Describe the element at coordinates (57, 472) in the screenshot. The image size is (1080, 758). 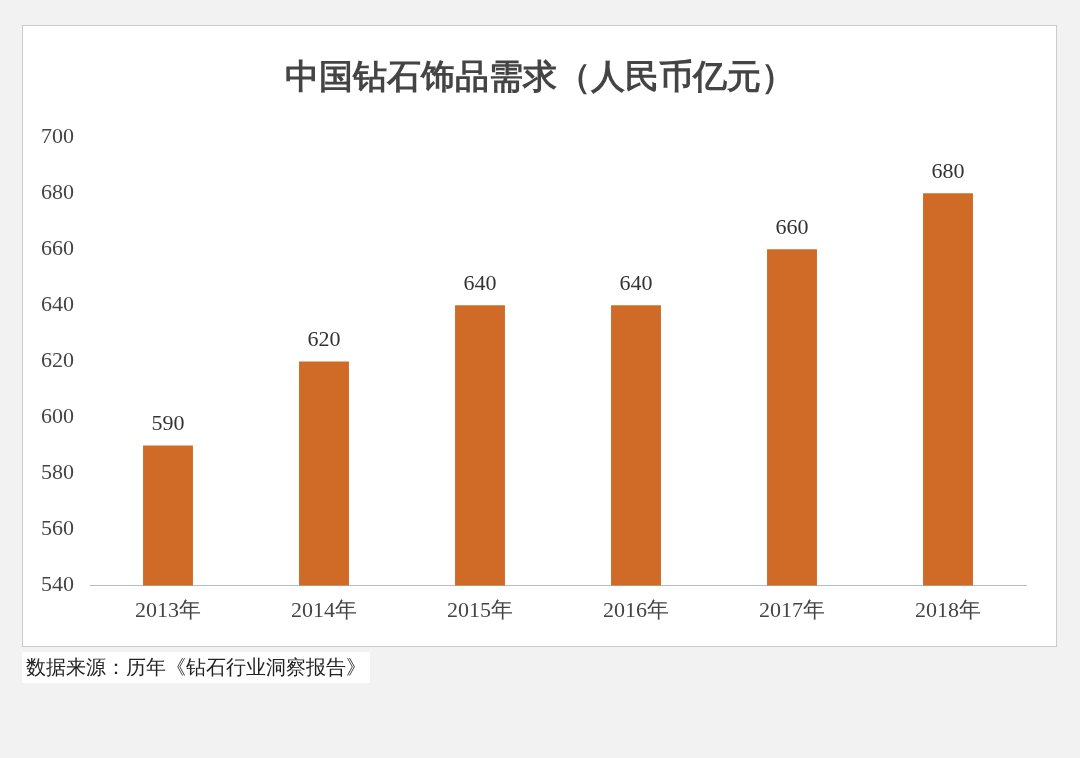
I see `y-tick-label: 580` at that location.